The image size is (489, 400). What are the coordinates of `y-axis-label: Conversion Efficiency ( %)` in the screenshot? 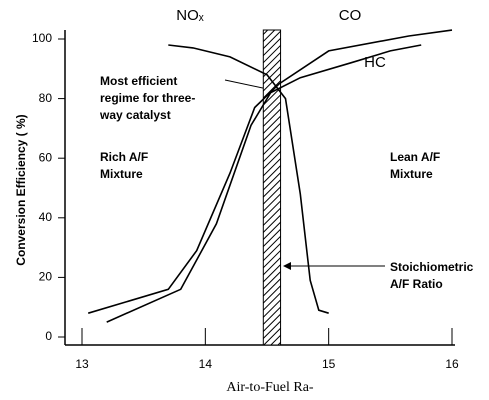 It's located at (21, 189).